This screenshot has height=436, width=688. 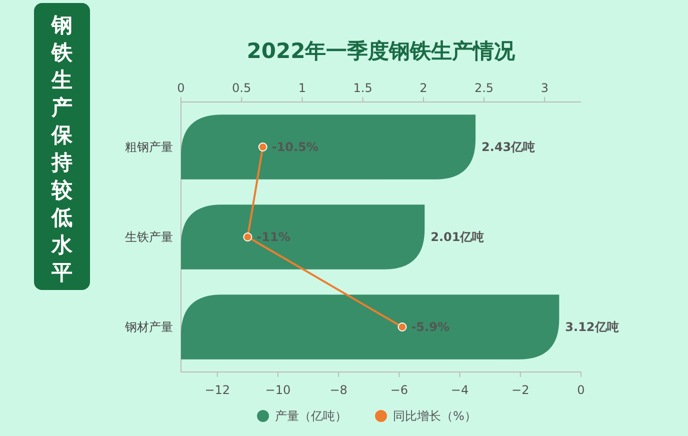 What do you see at coordinates (544, 88) in the screenshot?
I see `x2-tick-label: 3` at bounding box center [544, 88].